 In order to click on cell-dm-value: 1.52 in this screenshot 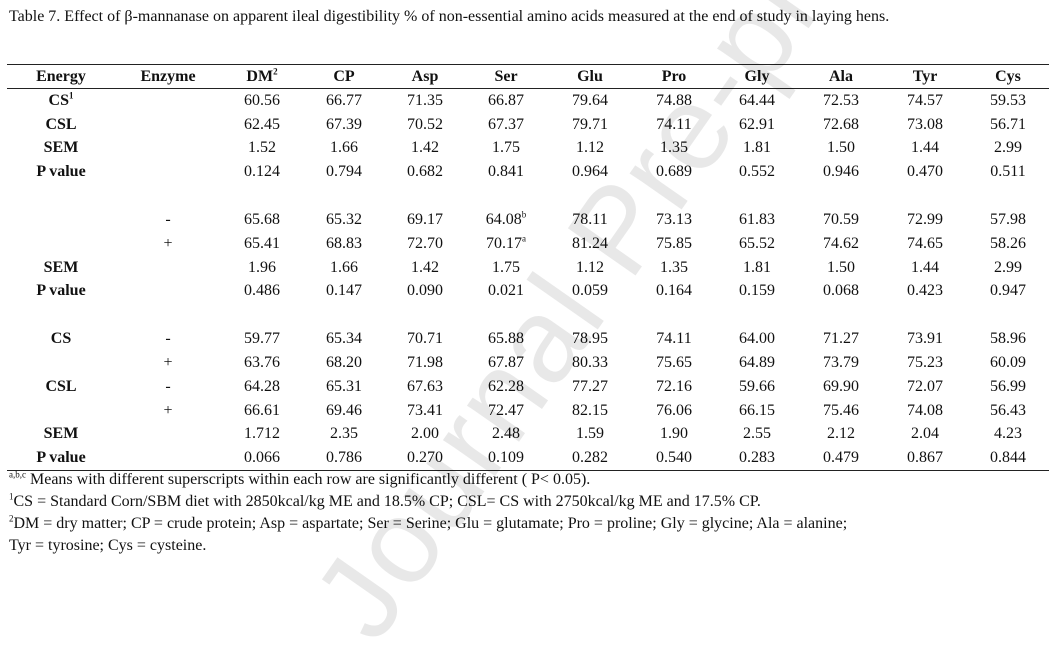, I will do `click(262, 148)`.